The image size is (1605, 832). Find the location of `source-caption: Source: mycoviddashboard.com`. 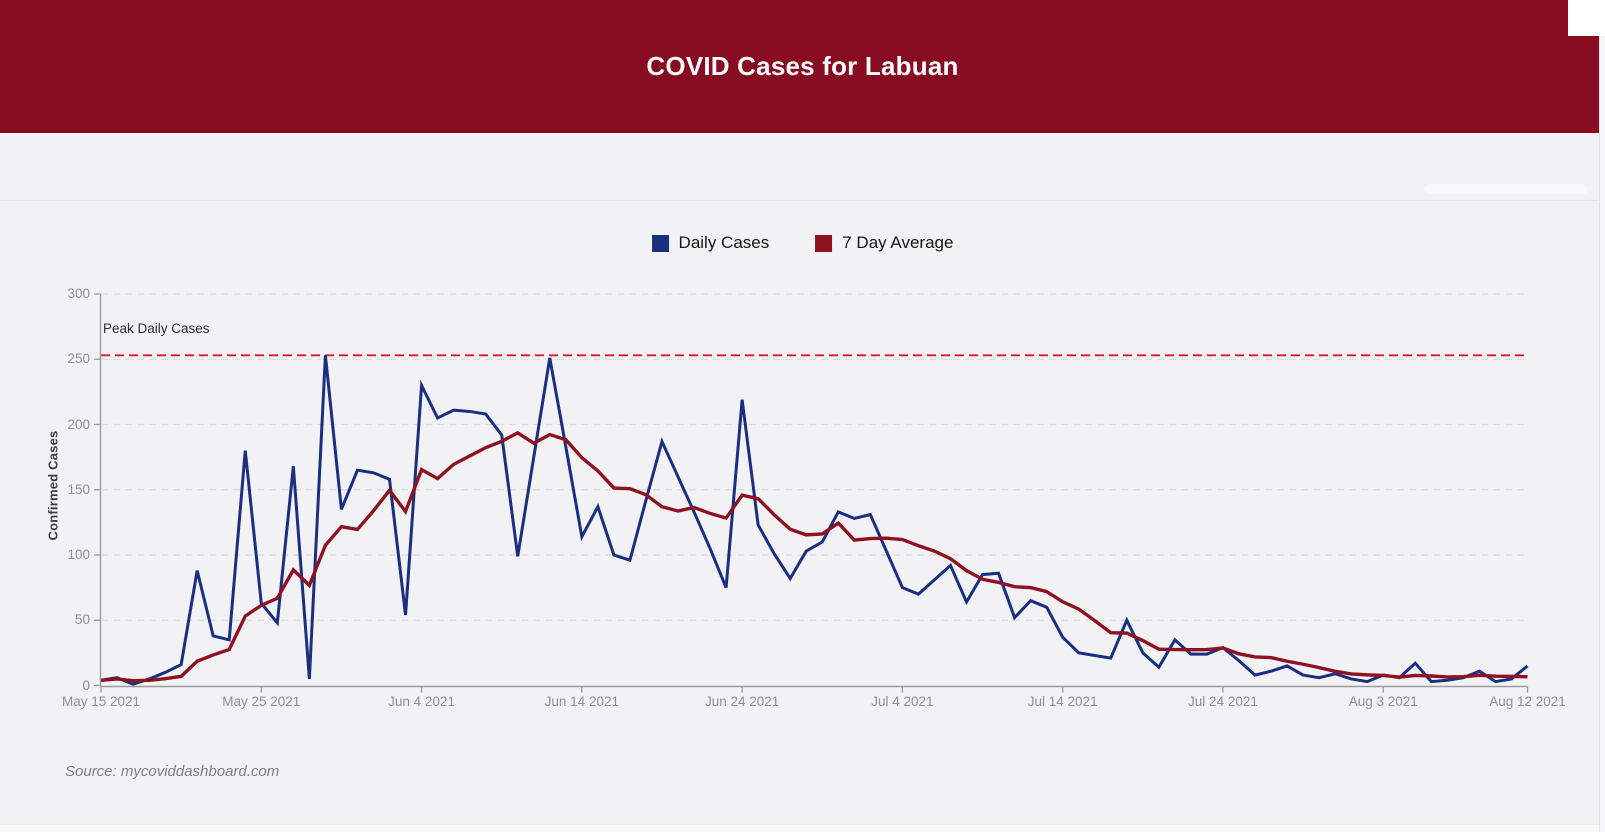

source-caption: Source: mycoviddashboard.com is located at coordinates (172, 771).